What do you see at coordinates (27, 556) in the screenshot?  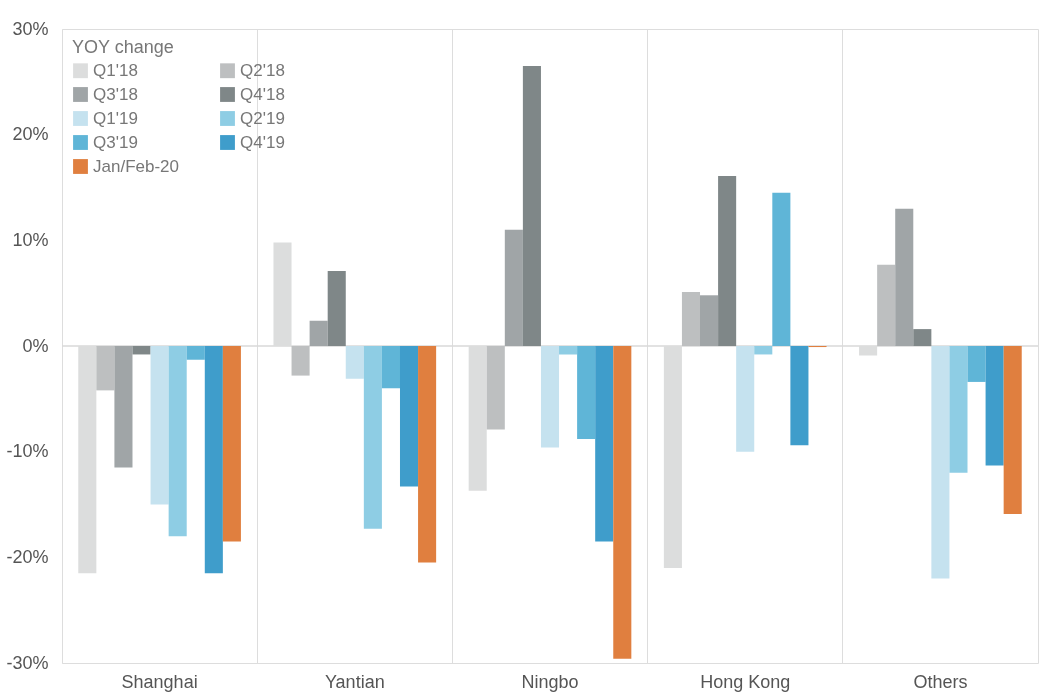 I see `y-tick-label: -20%` at bounding box center [27, 556].